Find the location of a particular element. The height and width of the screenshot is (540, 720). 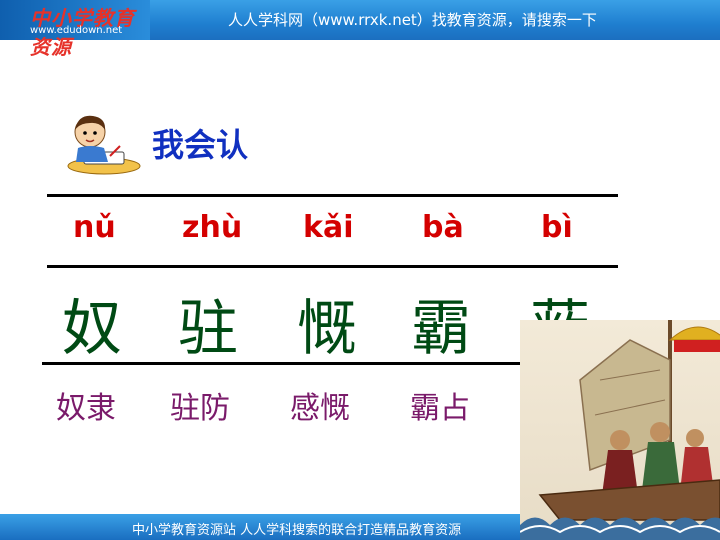

banner-text: 人人学科网（www.rrxk.net）找教育资源，请搜索一下 is located at coordinates (412, 20).